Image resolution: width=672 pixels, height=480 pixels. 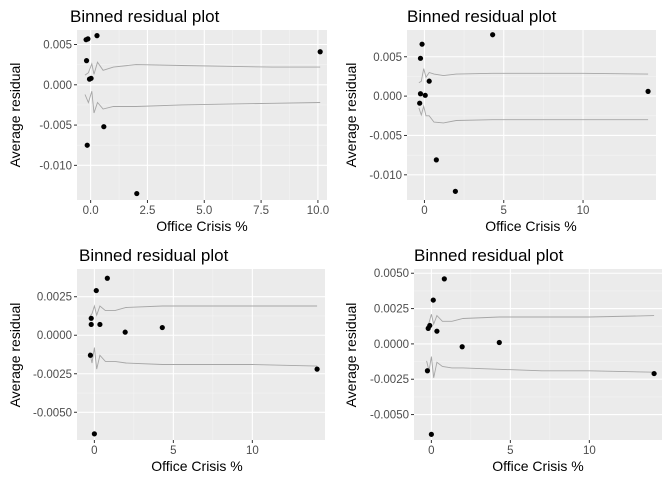 I want to click on x-tick-label: 5.0, so click(x=204, y=211).